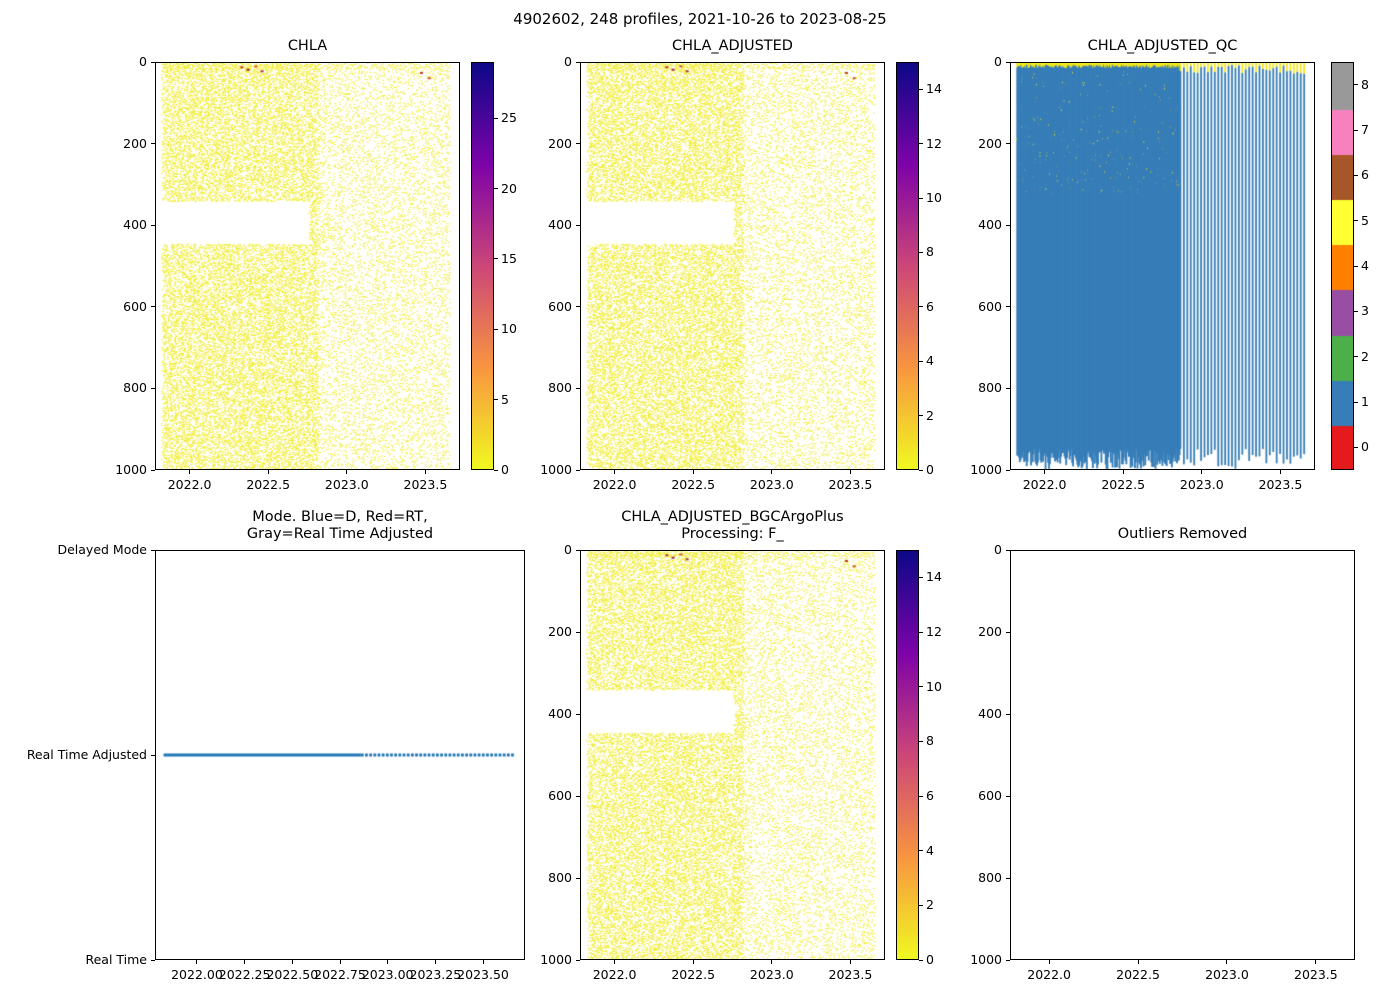  I want to click on colorbar-tick-label: 5, so click(1365, 220).